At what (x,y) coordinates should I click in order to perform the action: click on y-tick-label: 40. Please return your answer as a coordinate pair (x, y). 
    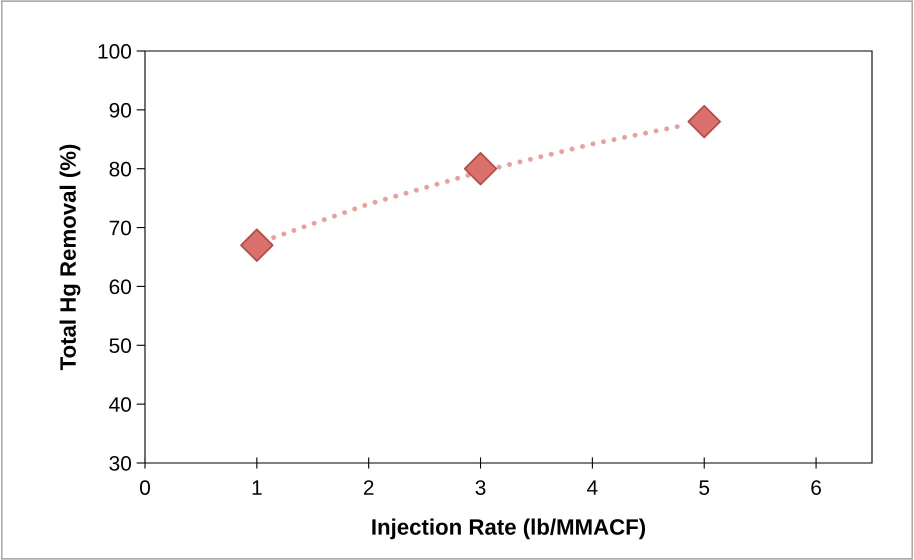
    Looking at the image, I should click on (120, 404).